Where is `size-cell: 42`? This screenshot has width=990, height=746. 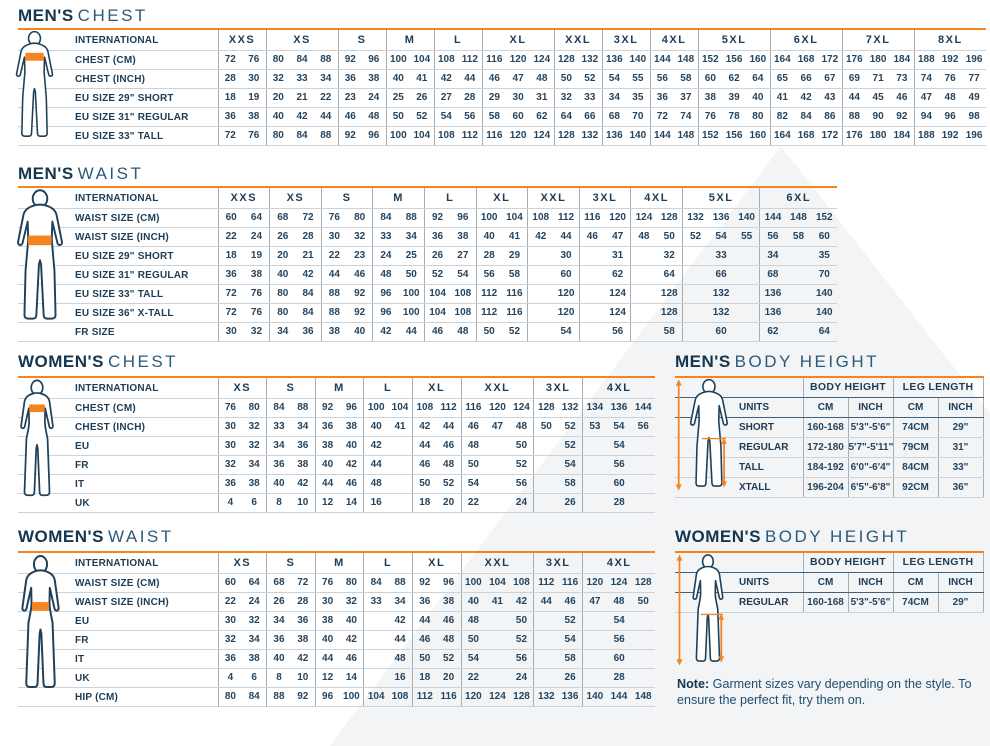 size-cell: 42 is located at coordinates (400, 621).